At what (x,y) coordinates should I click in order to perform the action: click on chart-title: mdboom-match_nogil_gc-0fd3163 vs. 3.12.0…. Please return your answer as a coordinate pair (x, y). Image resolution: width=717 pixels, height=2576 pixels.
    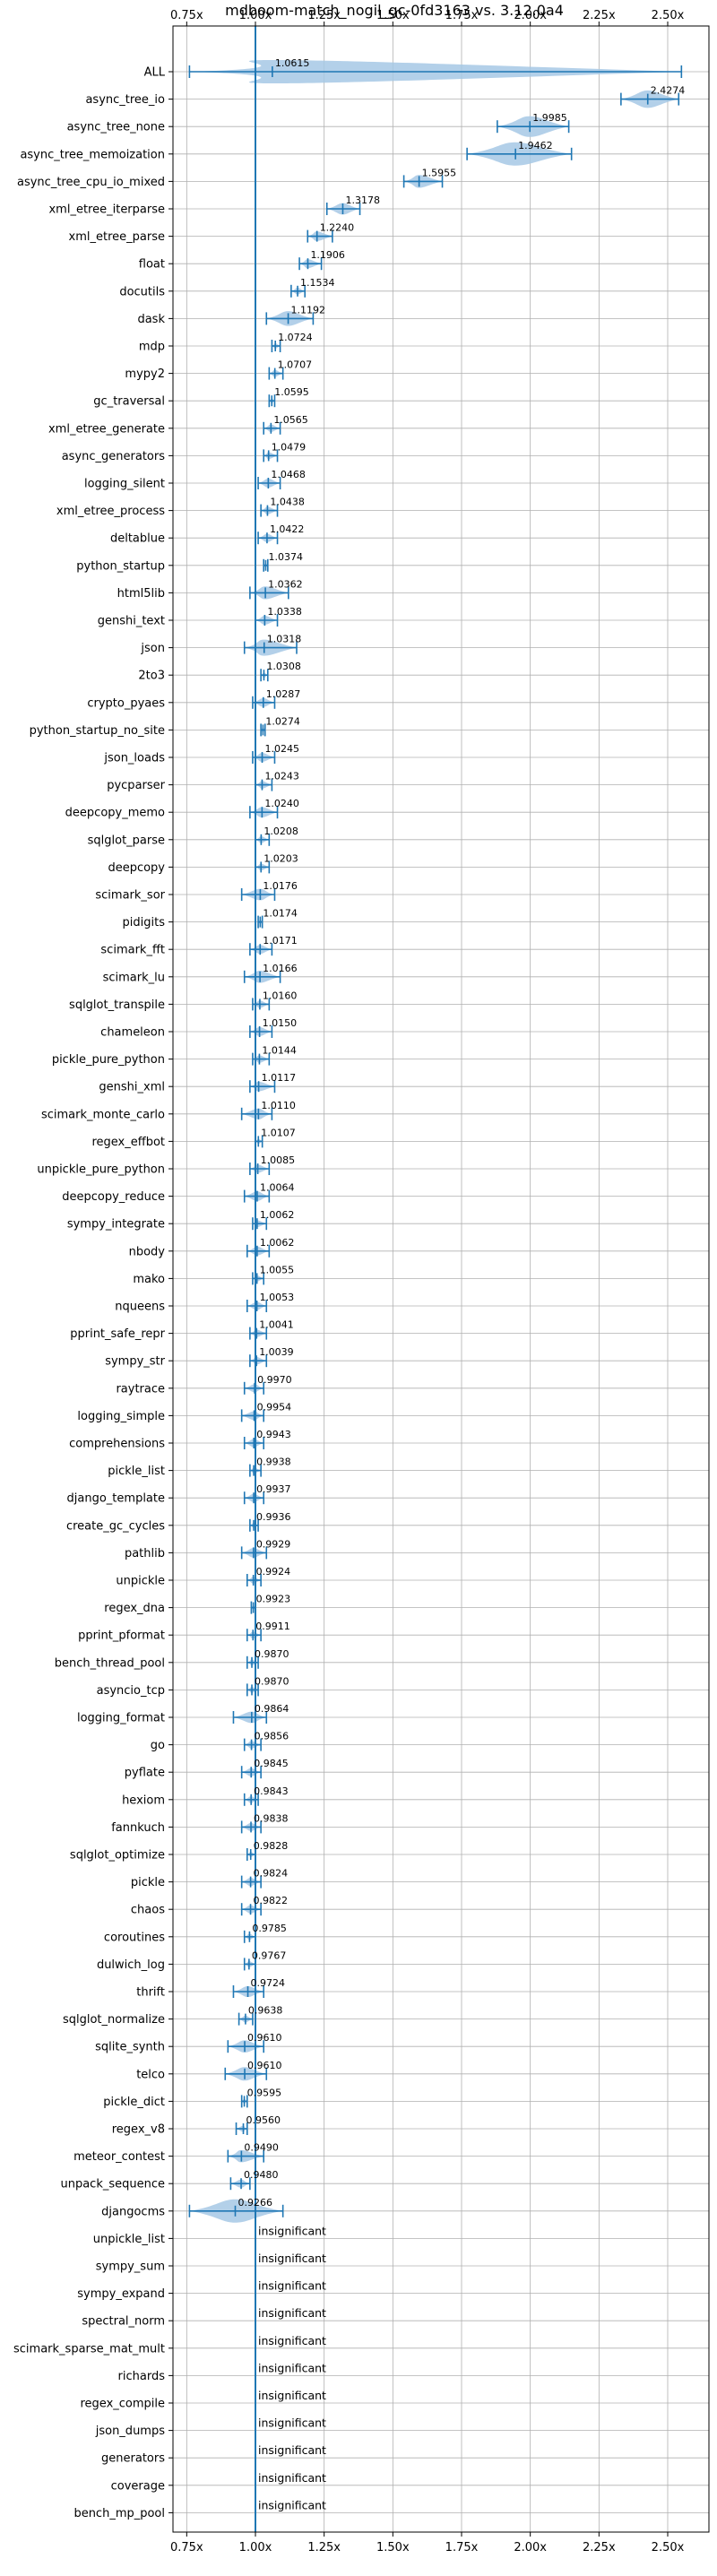
    Looking at the image, I should click on (394, 11).